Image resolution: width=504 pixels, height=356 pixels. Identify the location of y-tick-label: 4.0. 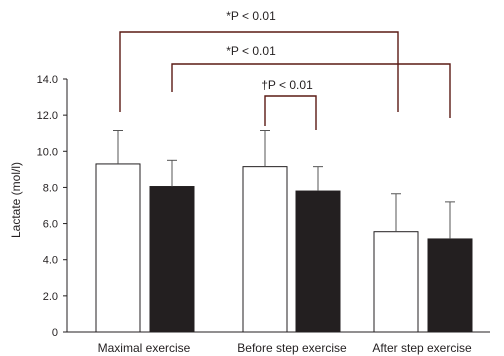
(50, 261).